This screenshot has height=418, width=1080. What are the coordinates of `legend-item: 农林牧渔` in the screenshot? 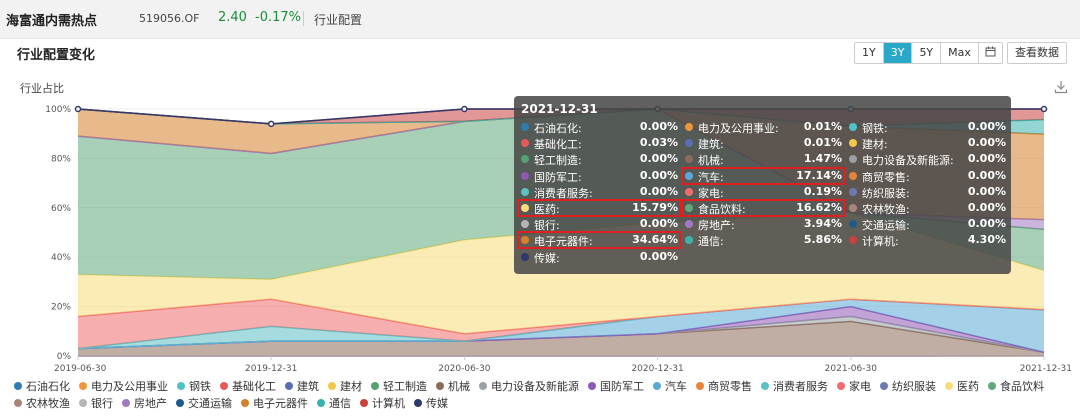 It's located at (42, 403).